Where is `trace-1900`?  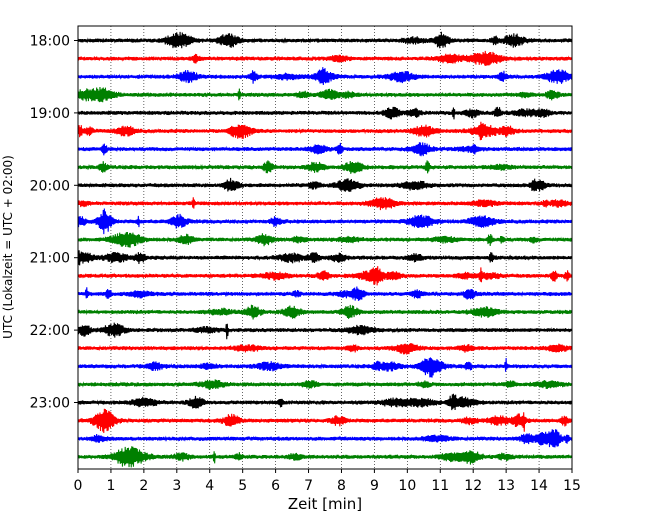
trace-1900 is located at coordinates (325, 113).